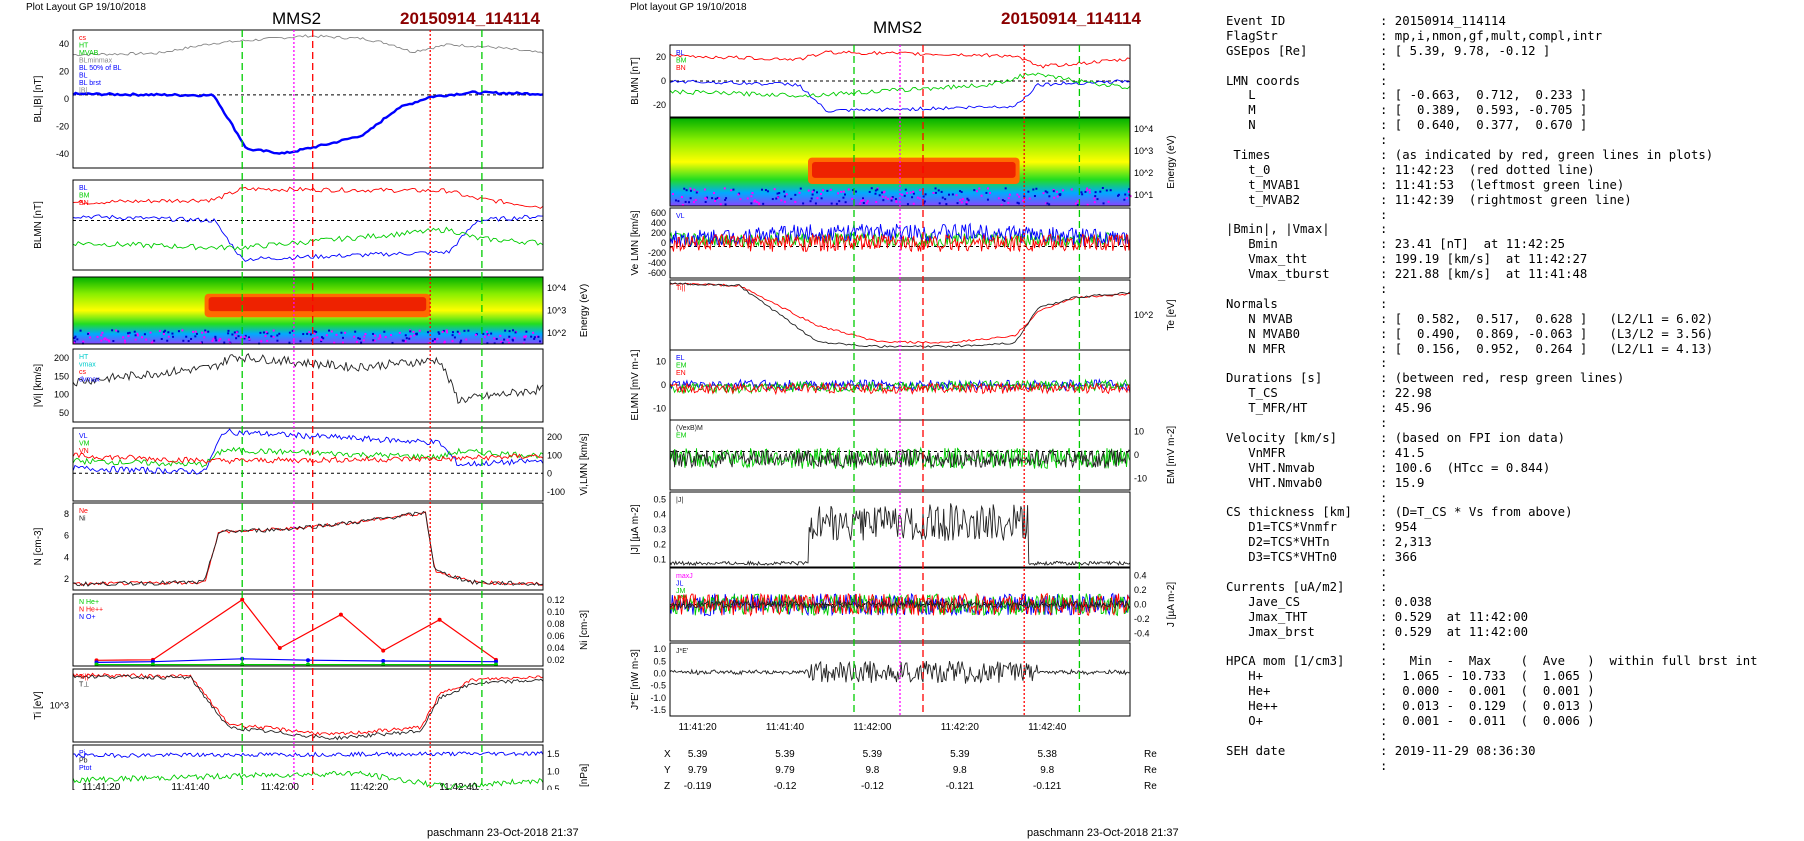 This screenshot has height=841, width=1804. Describe the element at coordinates (898, 27) in the screenshot. I see `right-spacecraft-title: MMS2` at that location.